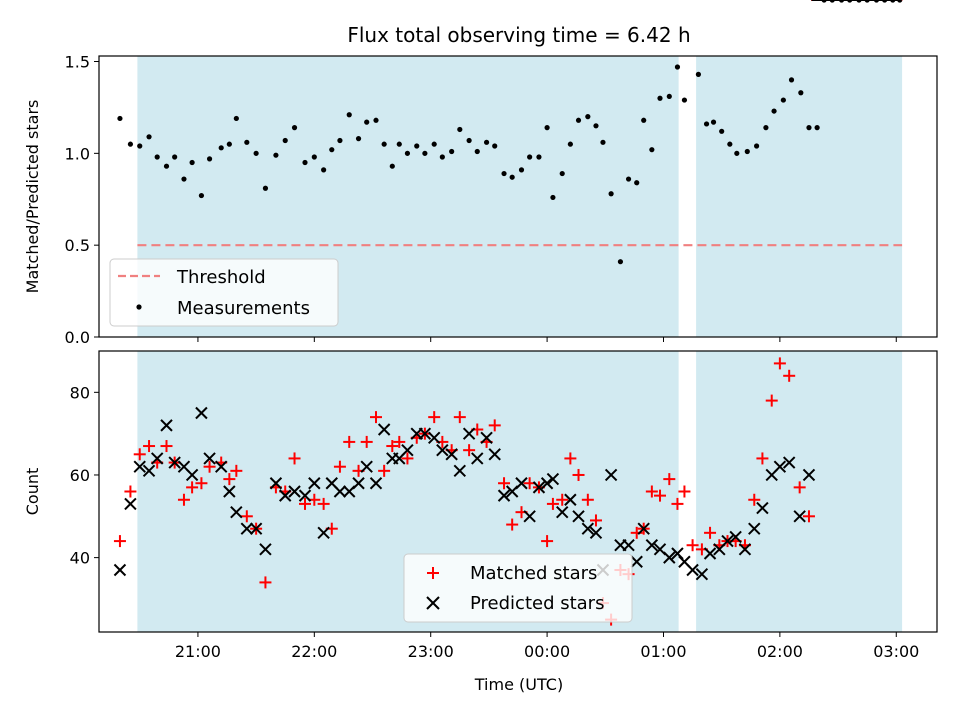 This screenshot has width=960, height=720. Describe the element at coordinates (547, 646) in the screenshot. I see `bottom-x-ticks: 21:00 22:00 23:00 00:00 01:00 02:00 03:00` at that location.